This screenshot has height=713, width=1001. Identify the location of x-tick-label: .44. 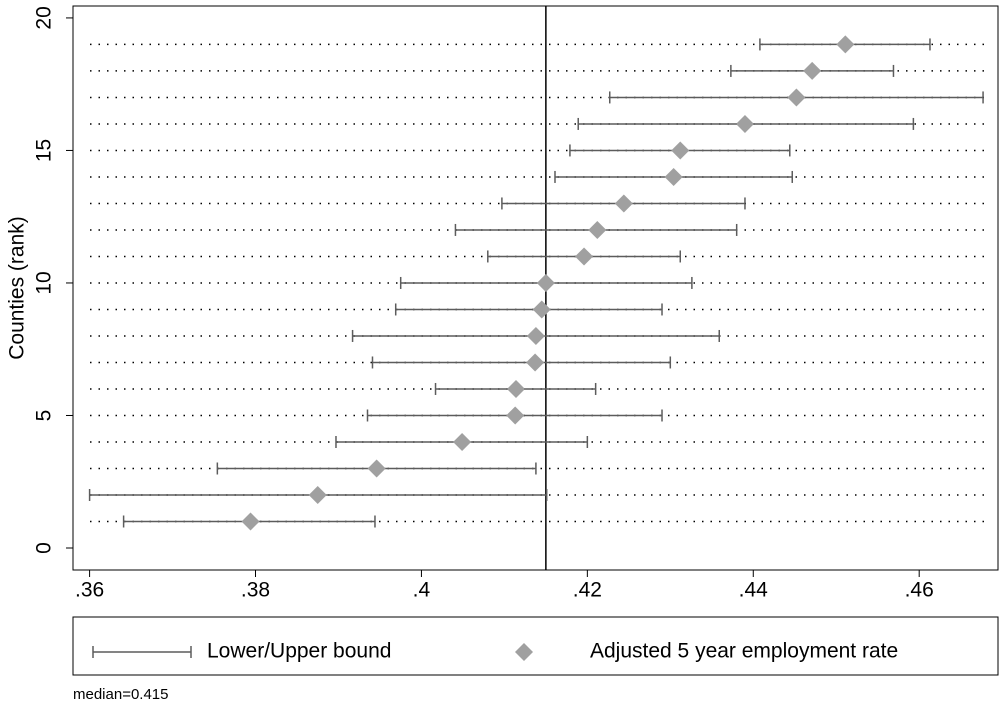
(754, 590).